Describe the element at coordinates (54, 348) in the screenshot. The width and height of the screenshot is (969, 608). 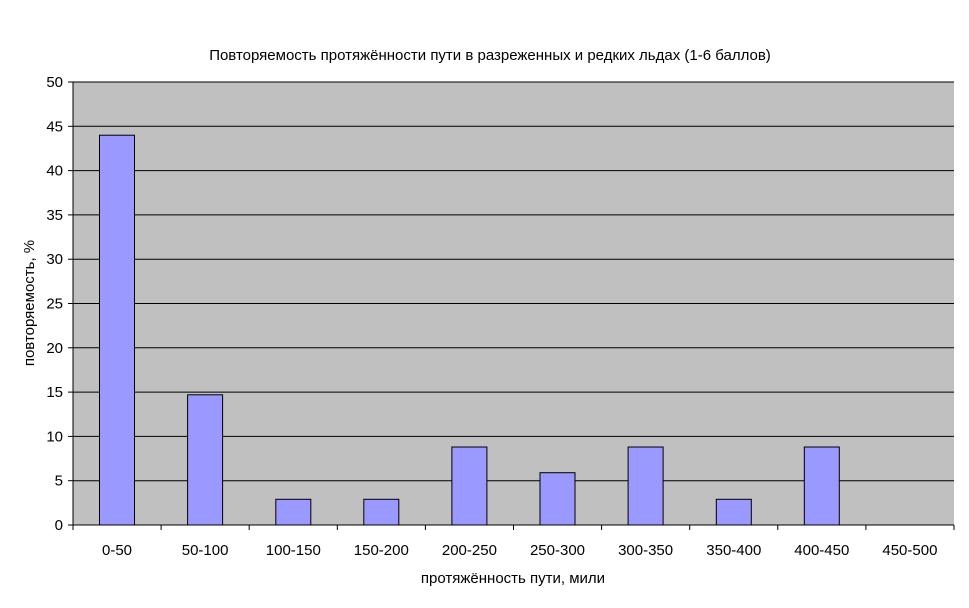
I see `y-tick-label: 20` at that location.